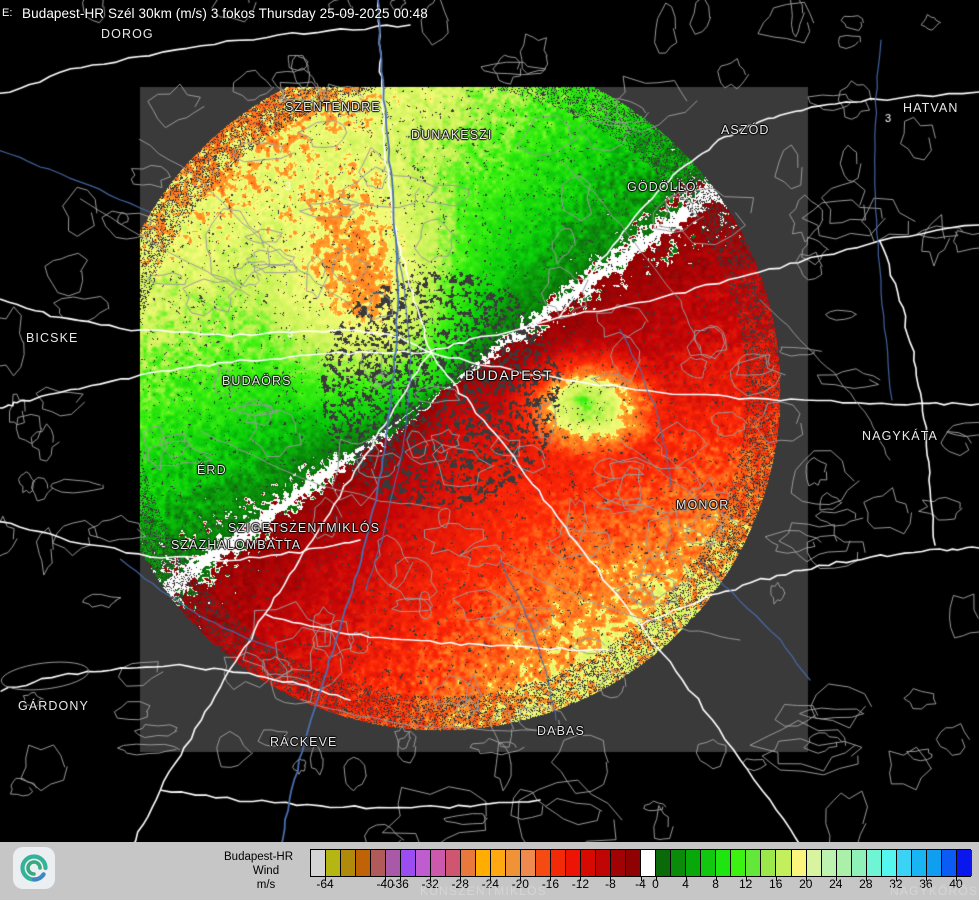 The image size is (979, 900). I want to click on colorbar-tick-label: -8, so click(610, 884).